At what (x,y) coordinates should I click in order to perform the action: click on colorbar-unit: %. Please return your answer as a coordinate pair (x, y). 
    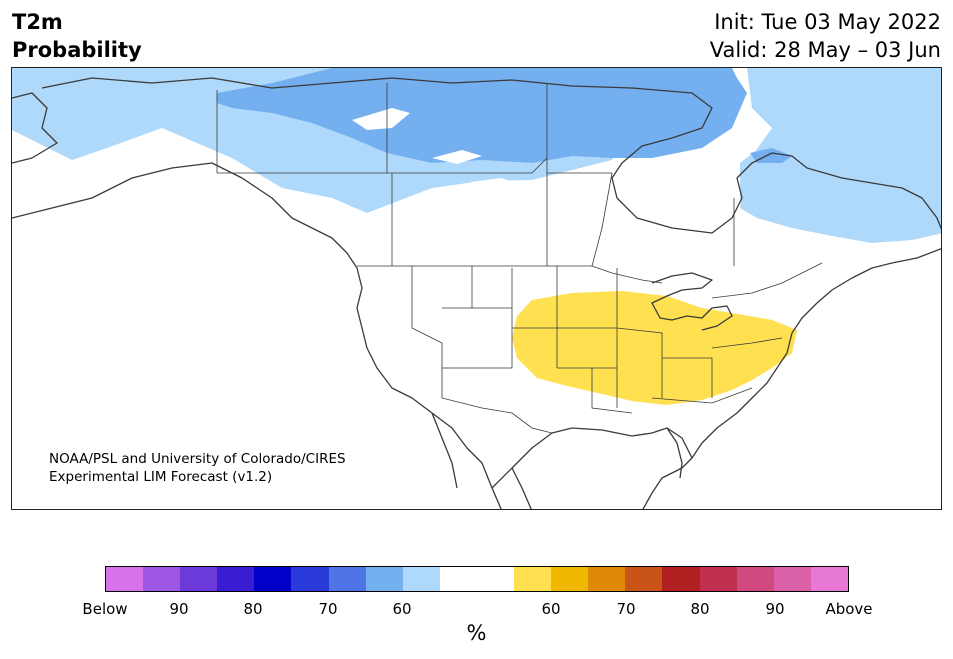
    Looking at the image, I should click on (476, 633).